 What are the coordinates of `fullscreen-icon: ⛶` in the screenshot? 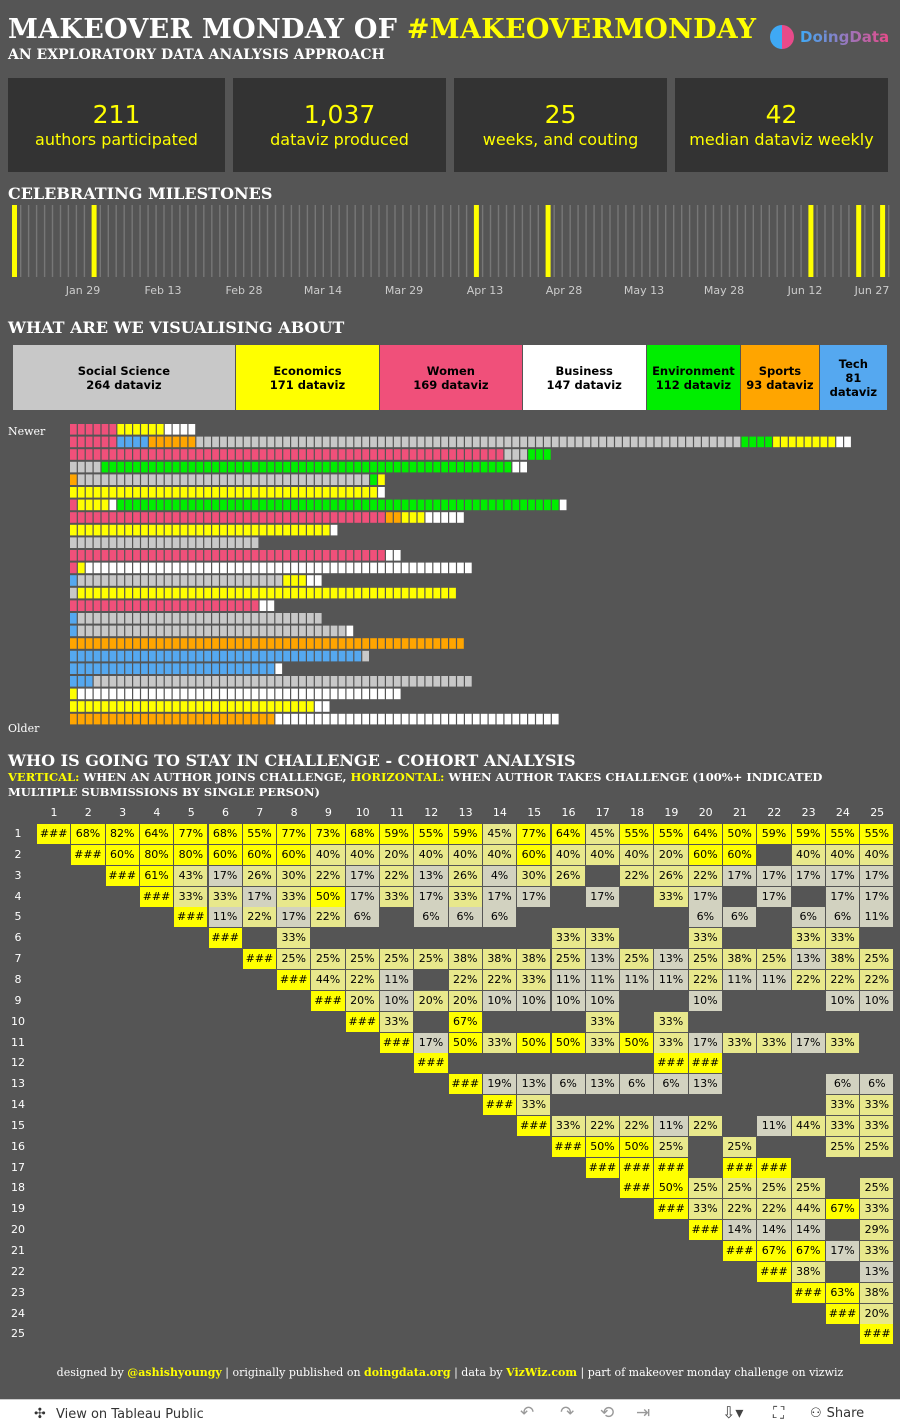 It's located at (779, 1412).